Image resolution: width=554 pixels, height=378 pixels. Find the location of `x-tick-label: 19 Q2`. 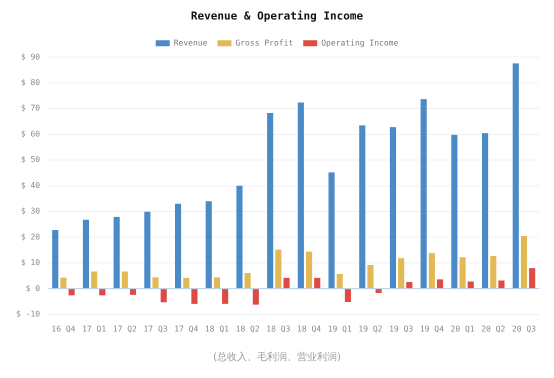

x-tick-label: 19 Q2 is located at coordinates (370, 329).